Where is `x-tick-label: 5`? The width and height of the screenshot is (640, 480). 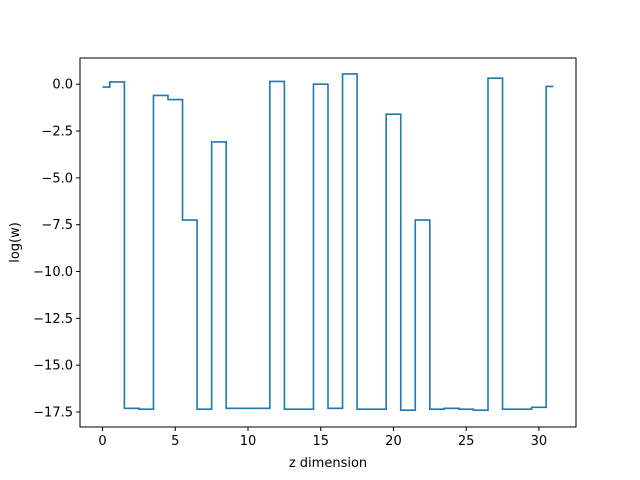 x-tick-label: 5 is located at coordinates (175, 441).